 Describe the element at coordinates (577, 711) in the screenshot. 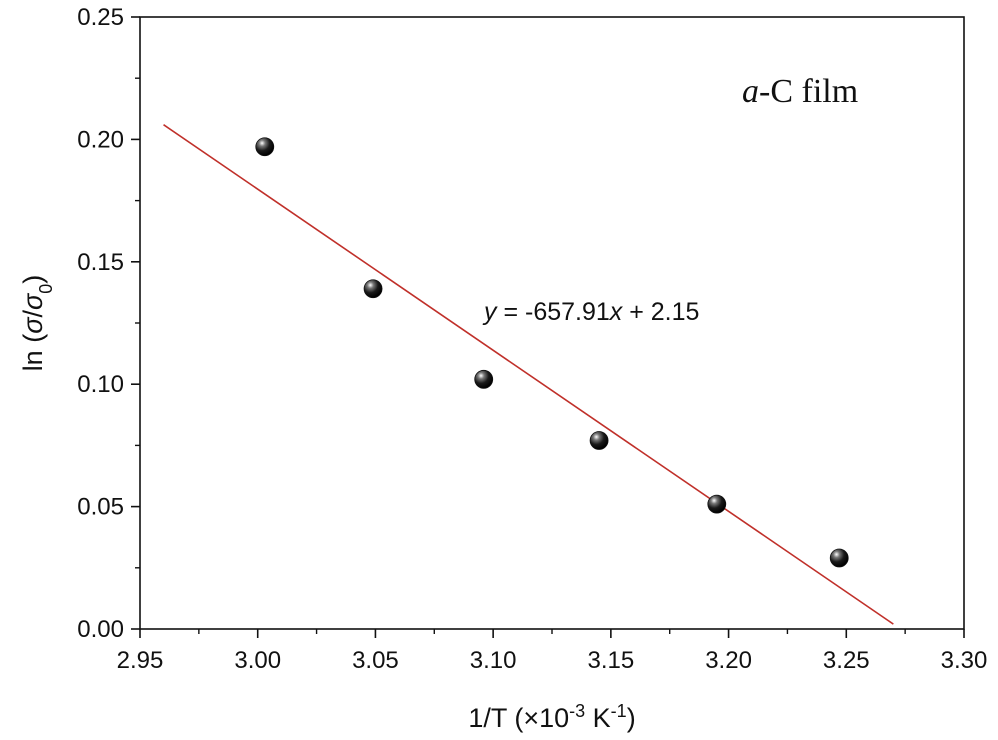

I see `x-title-exp1: -3` at that location.